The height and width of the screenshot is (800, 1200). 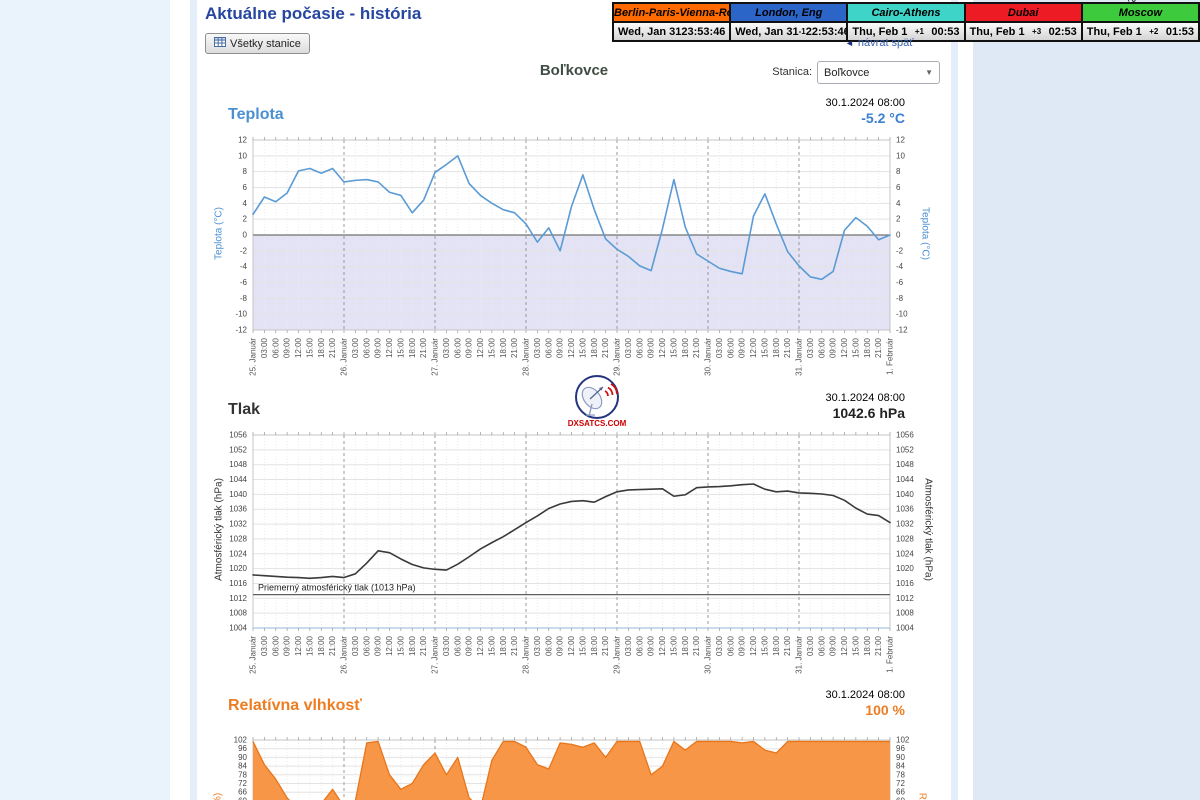 What do you see at coordinates (905, 553) in the screenshot?
I see `svg-text: 1024` at bounding box center [905, 553].